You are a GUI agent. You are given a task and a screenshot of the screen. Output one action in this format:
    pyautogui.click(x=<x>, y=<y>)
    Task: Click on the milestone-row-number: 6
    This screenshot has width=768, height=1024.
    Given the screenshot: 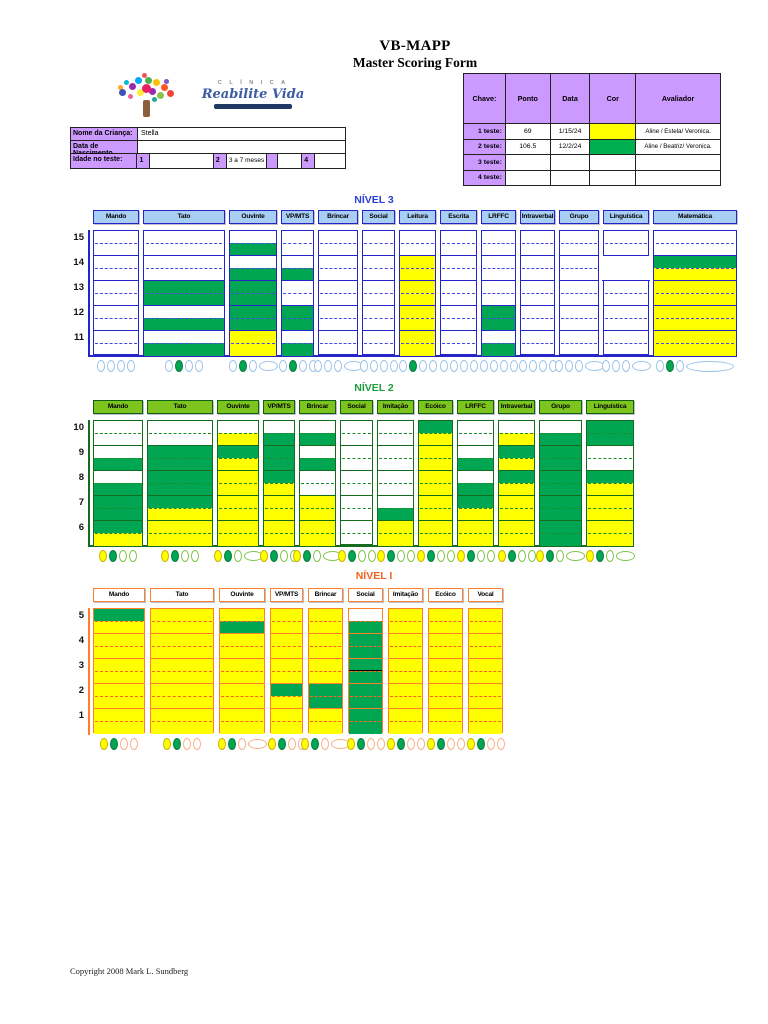 What is the action you would take?
    pyautogui.click(x=81, y=527)
    